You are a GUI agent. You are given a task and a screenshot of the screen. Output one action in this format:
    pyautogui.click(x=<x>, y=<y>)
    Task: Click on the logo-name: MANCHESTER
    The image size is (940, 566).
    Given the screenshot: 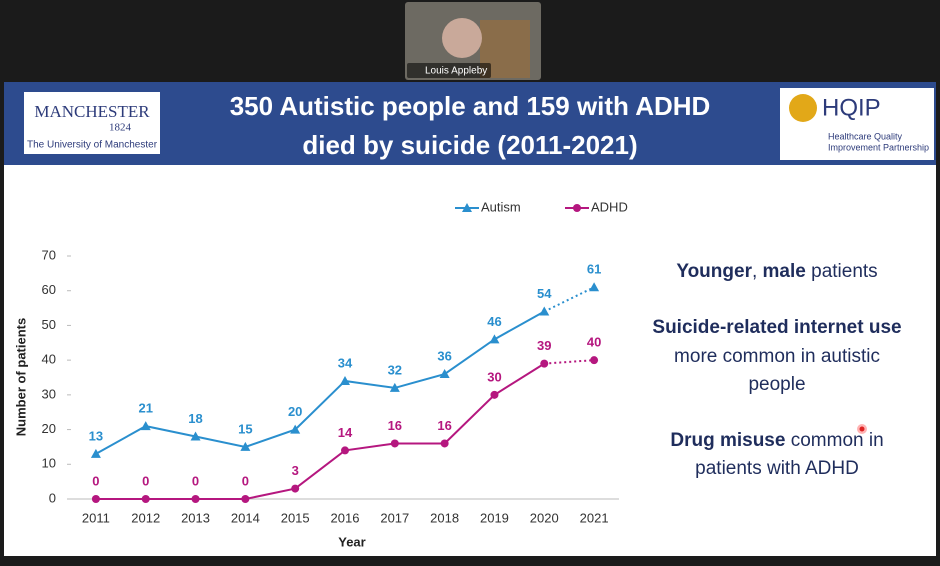 What is the action you would take?
    pyautogui.click(x=92, y=111)
    